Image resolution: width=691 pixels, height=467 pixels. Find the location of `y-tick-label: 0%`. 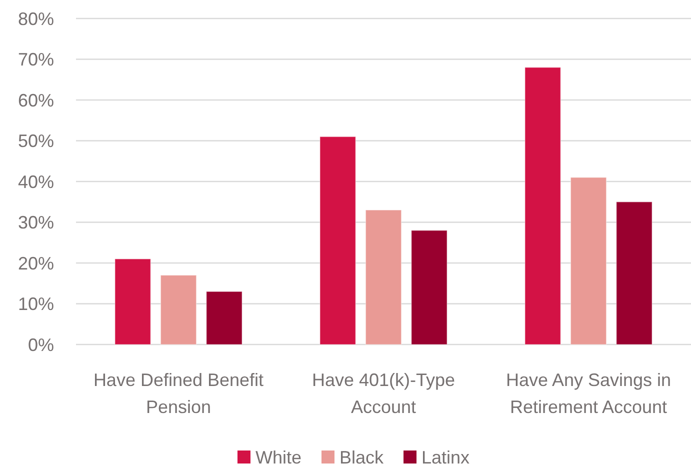

y-tick-label: 0% is located at coordinates (41, 344).